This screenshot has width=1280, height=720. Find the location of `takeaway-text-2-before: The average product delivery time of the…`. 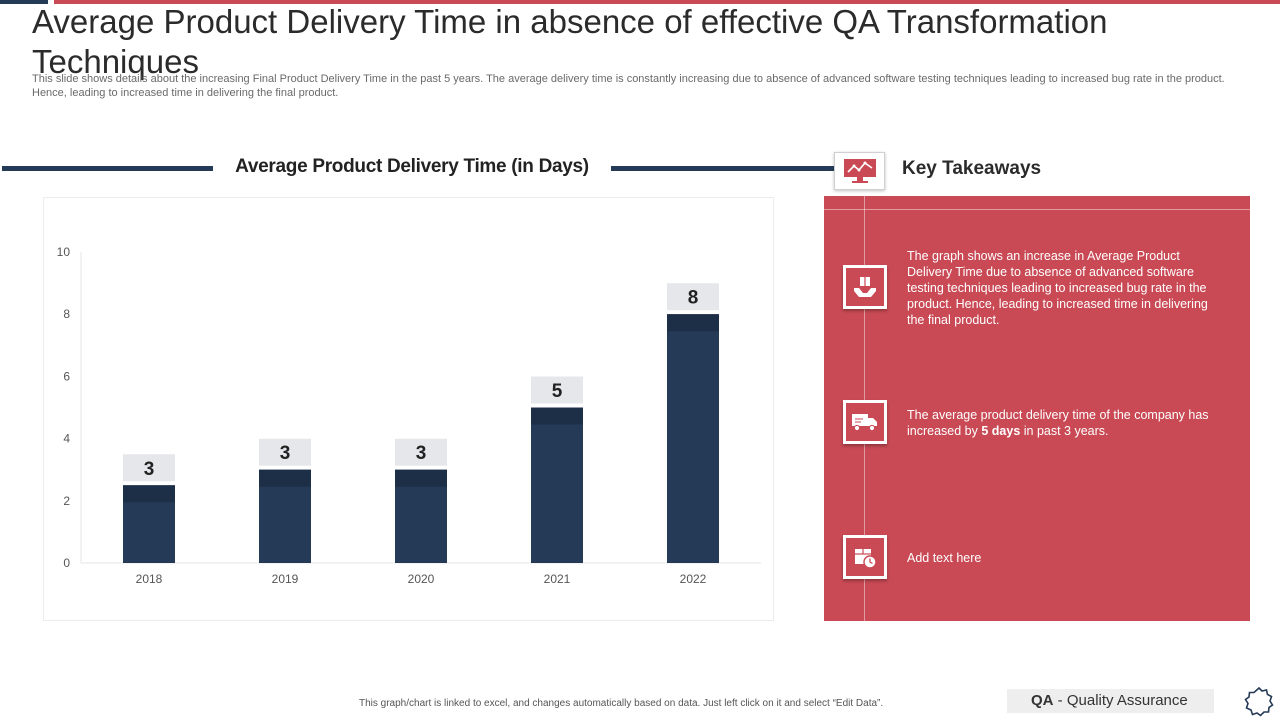

takeaway-text-2-before: The average product delivery time of the… is located at coordinates (1058, 423).